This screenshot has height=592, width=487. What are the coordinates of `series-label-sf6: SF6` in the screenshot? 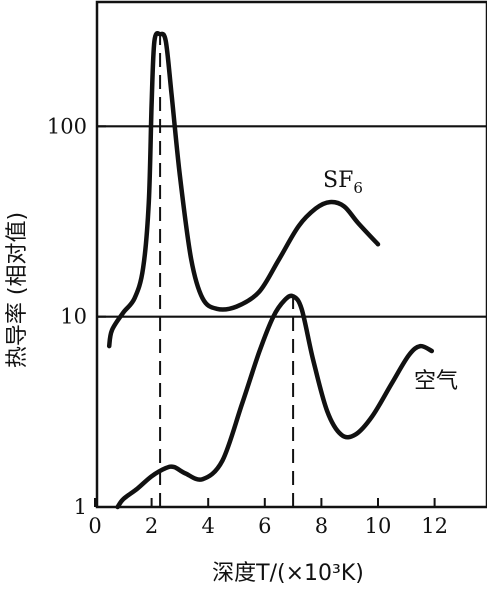 It's located at (343, 182).